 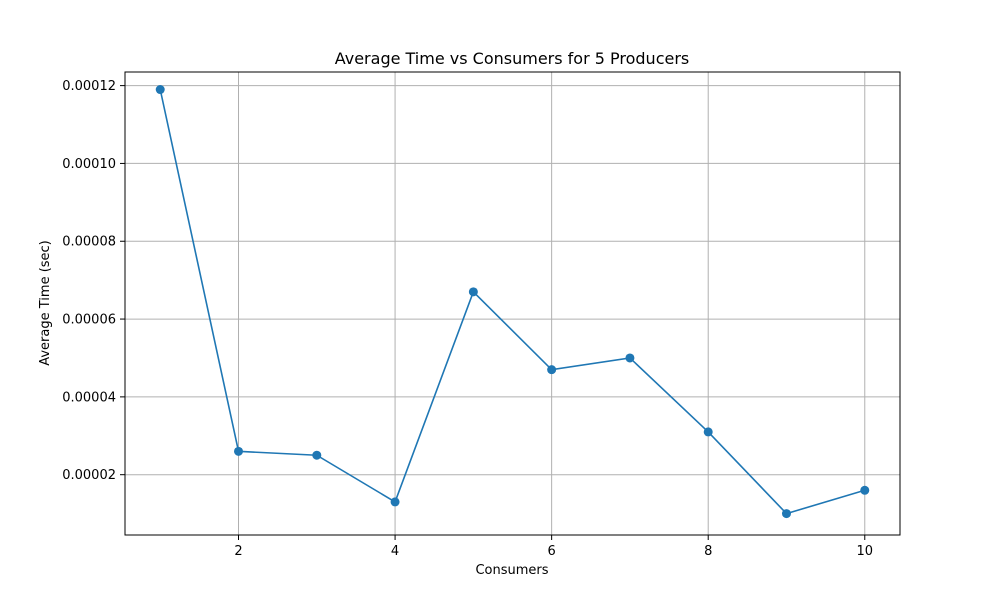 I want to click on y-tick-label: 0.00002, so click(x=89, y=475).